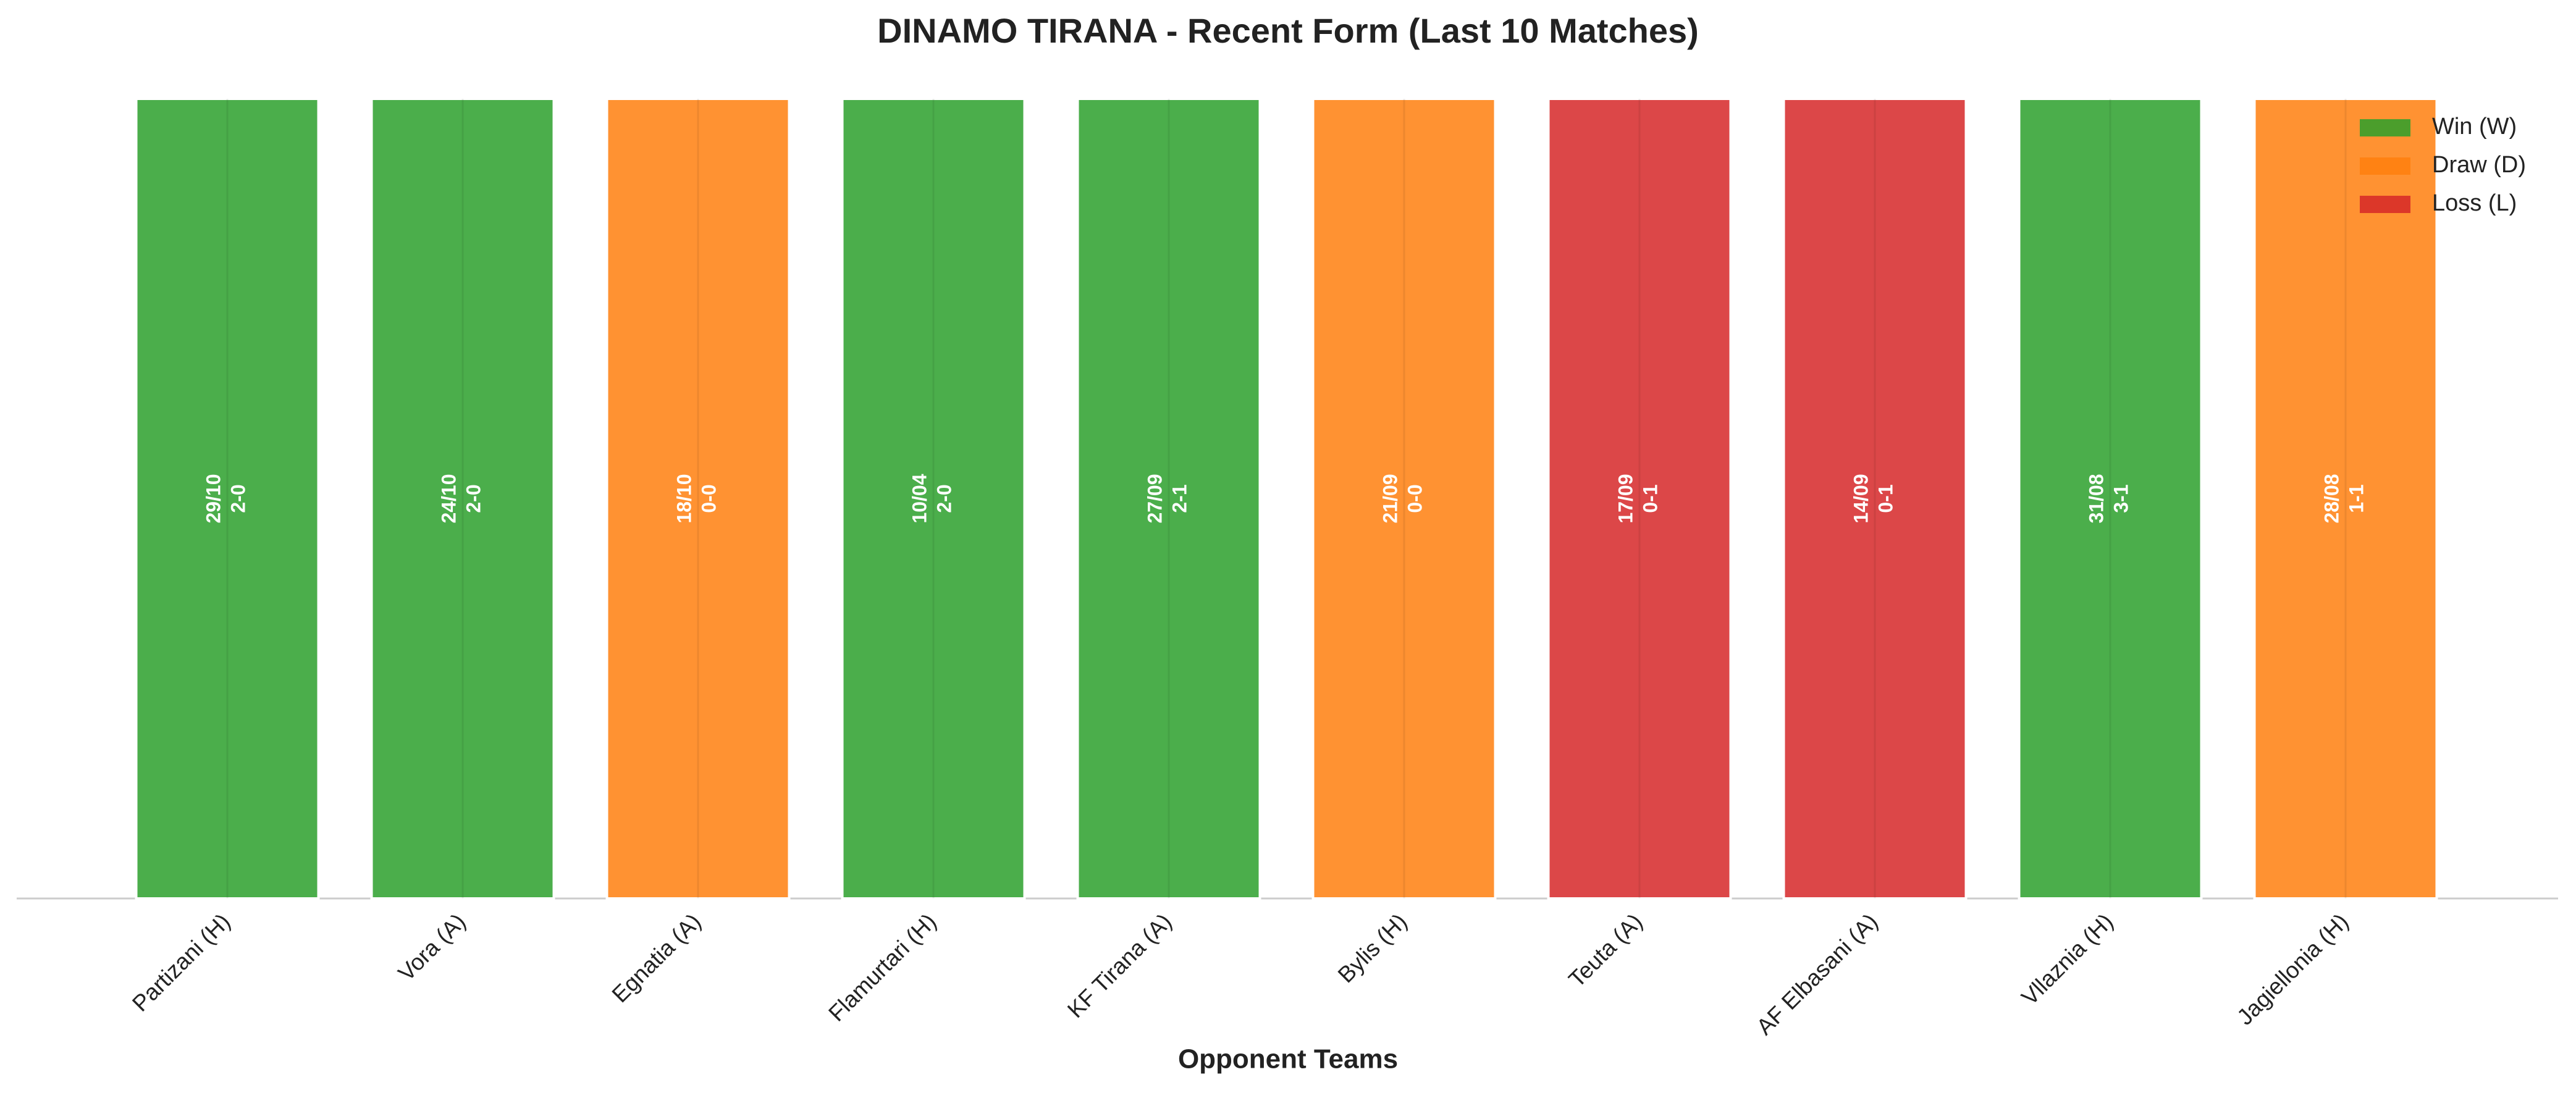  What do you see at coordinates (448, 498) in the screenshot?
I see `match-date: 24/10` at bounding box center [448, 498].